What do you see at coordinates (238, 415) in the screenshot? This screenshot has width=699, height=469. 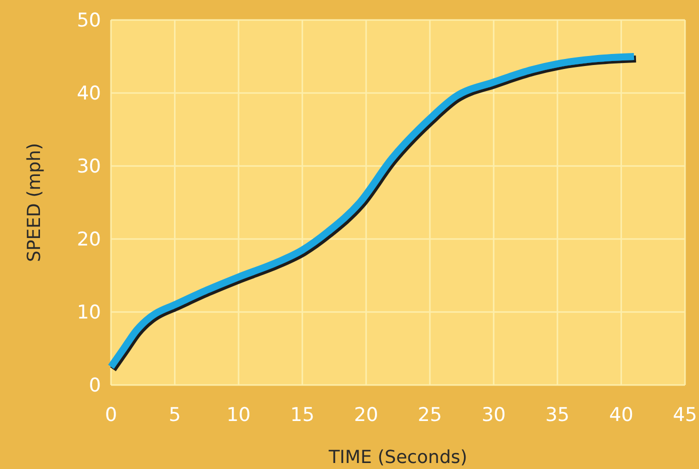 I see `x-tick-label: 10` at bounding box center [238, 415].